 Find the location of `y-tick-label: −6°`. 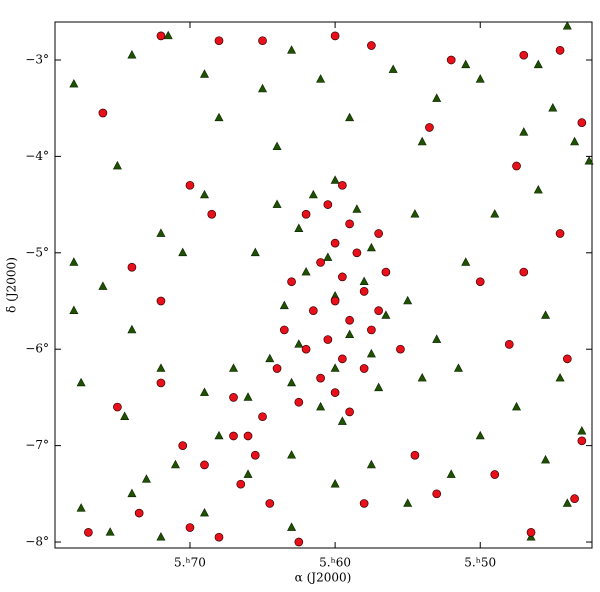

y-tick-label: −6° is located at coordinates (37, 349).